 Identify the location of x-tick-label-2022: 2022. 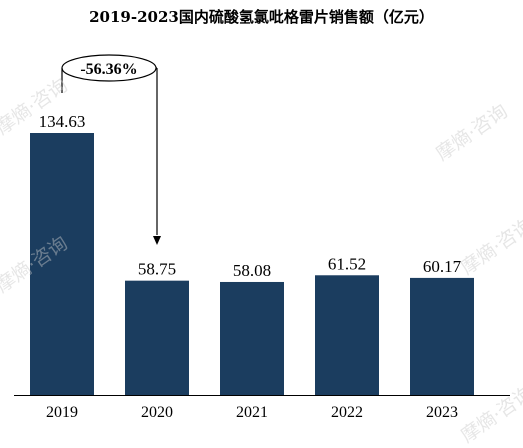
(347, 412).